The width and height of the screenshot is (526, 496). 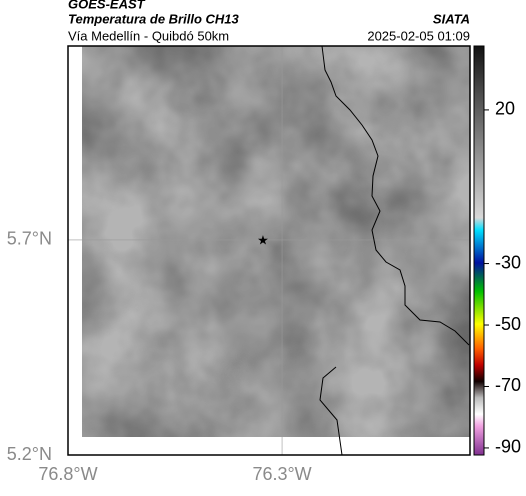 I want to click on subtitle: Vía Medellín - Quibdó 50km, so click(x=148, y=35).